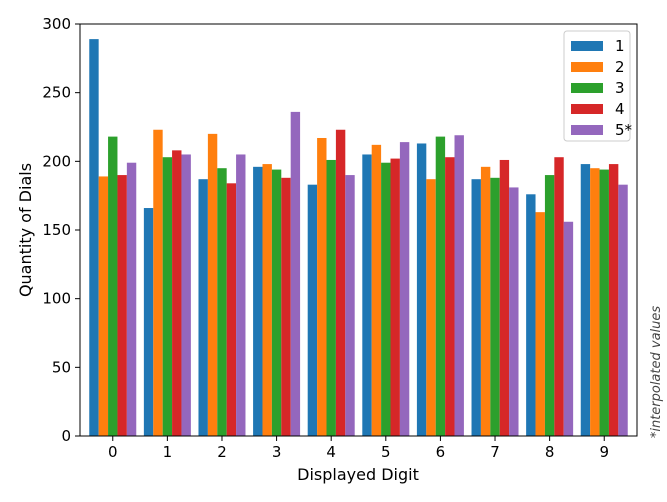  What do you see at coordinates (624, 130) in the screenshot?
I see `legend-label: 5*` at bounding box center [624, 130].